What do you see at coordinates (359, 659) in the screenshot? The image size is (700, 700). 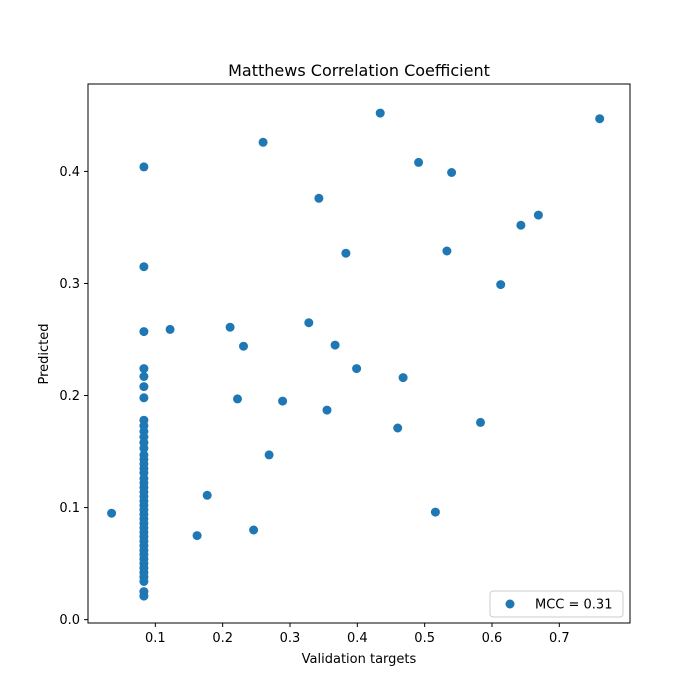 I see `x-axis-label: Validation targets` at bounding box center [359, 659].